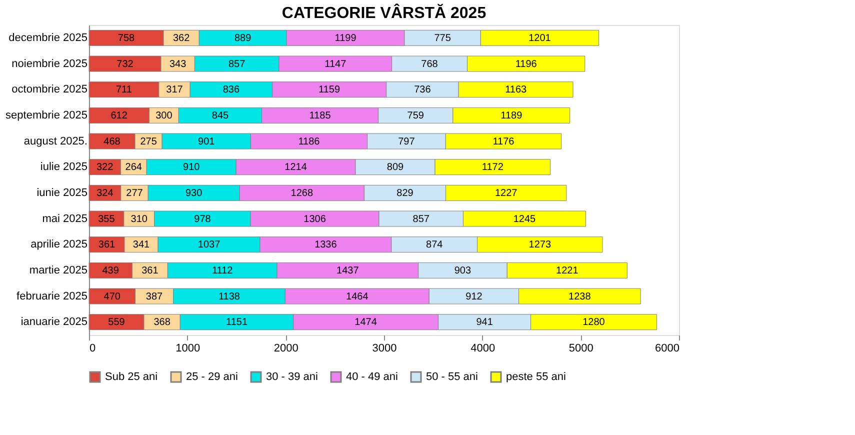  I want to click on data-label: 322, so click(105, 168).